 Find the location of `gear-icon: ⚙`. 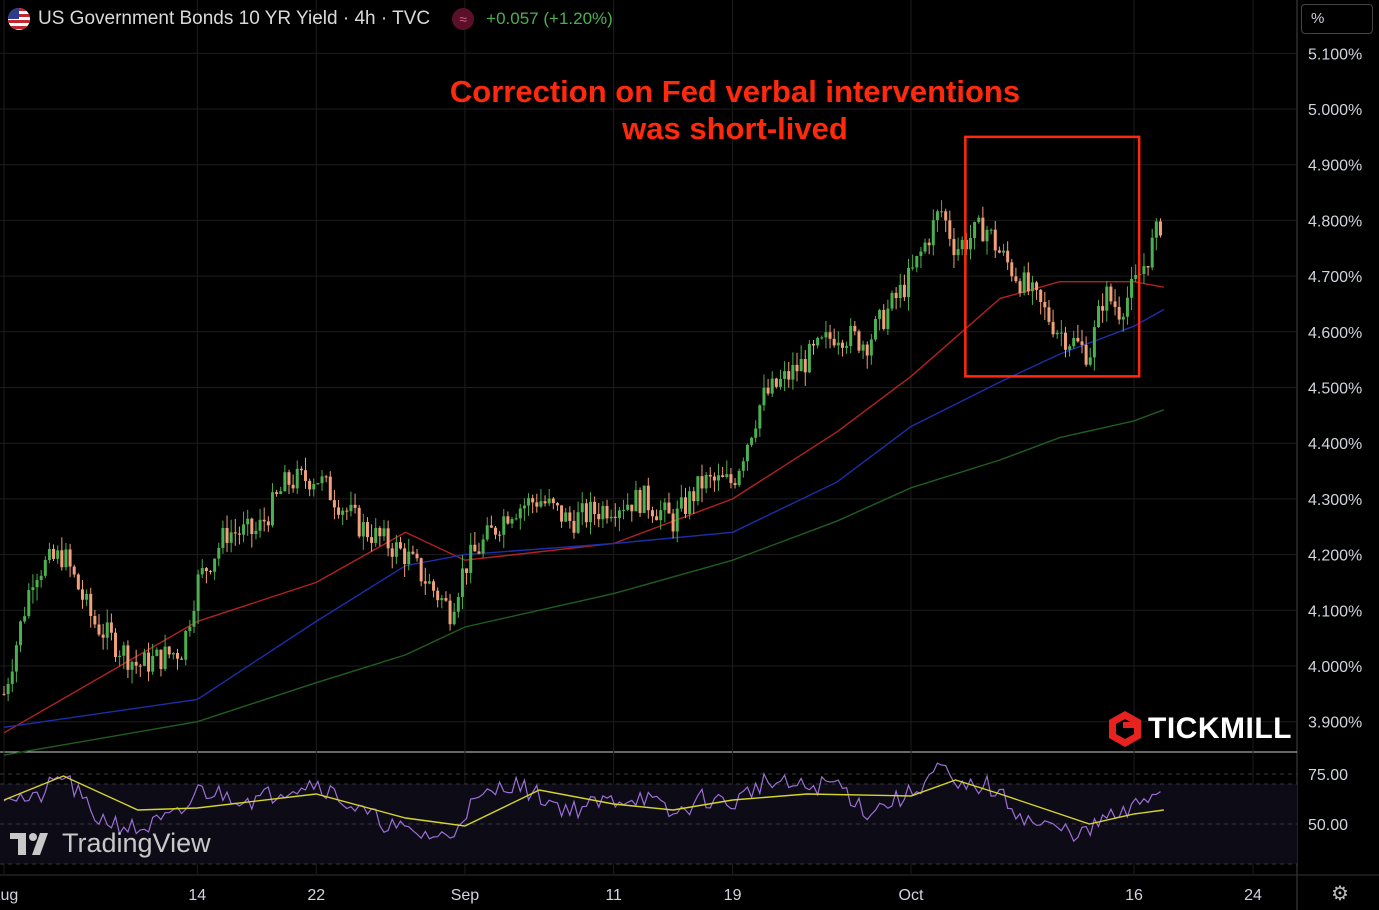

gear-icon: ⚙ is located at coordinates (1340, 893).